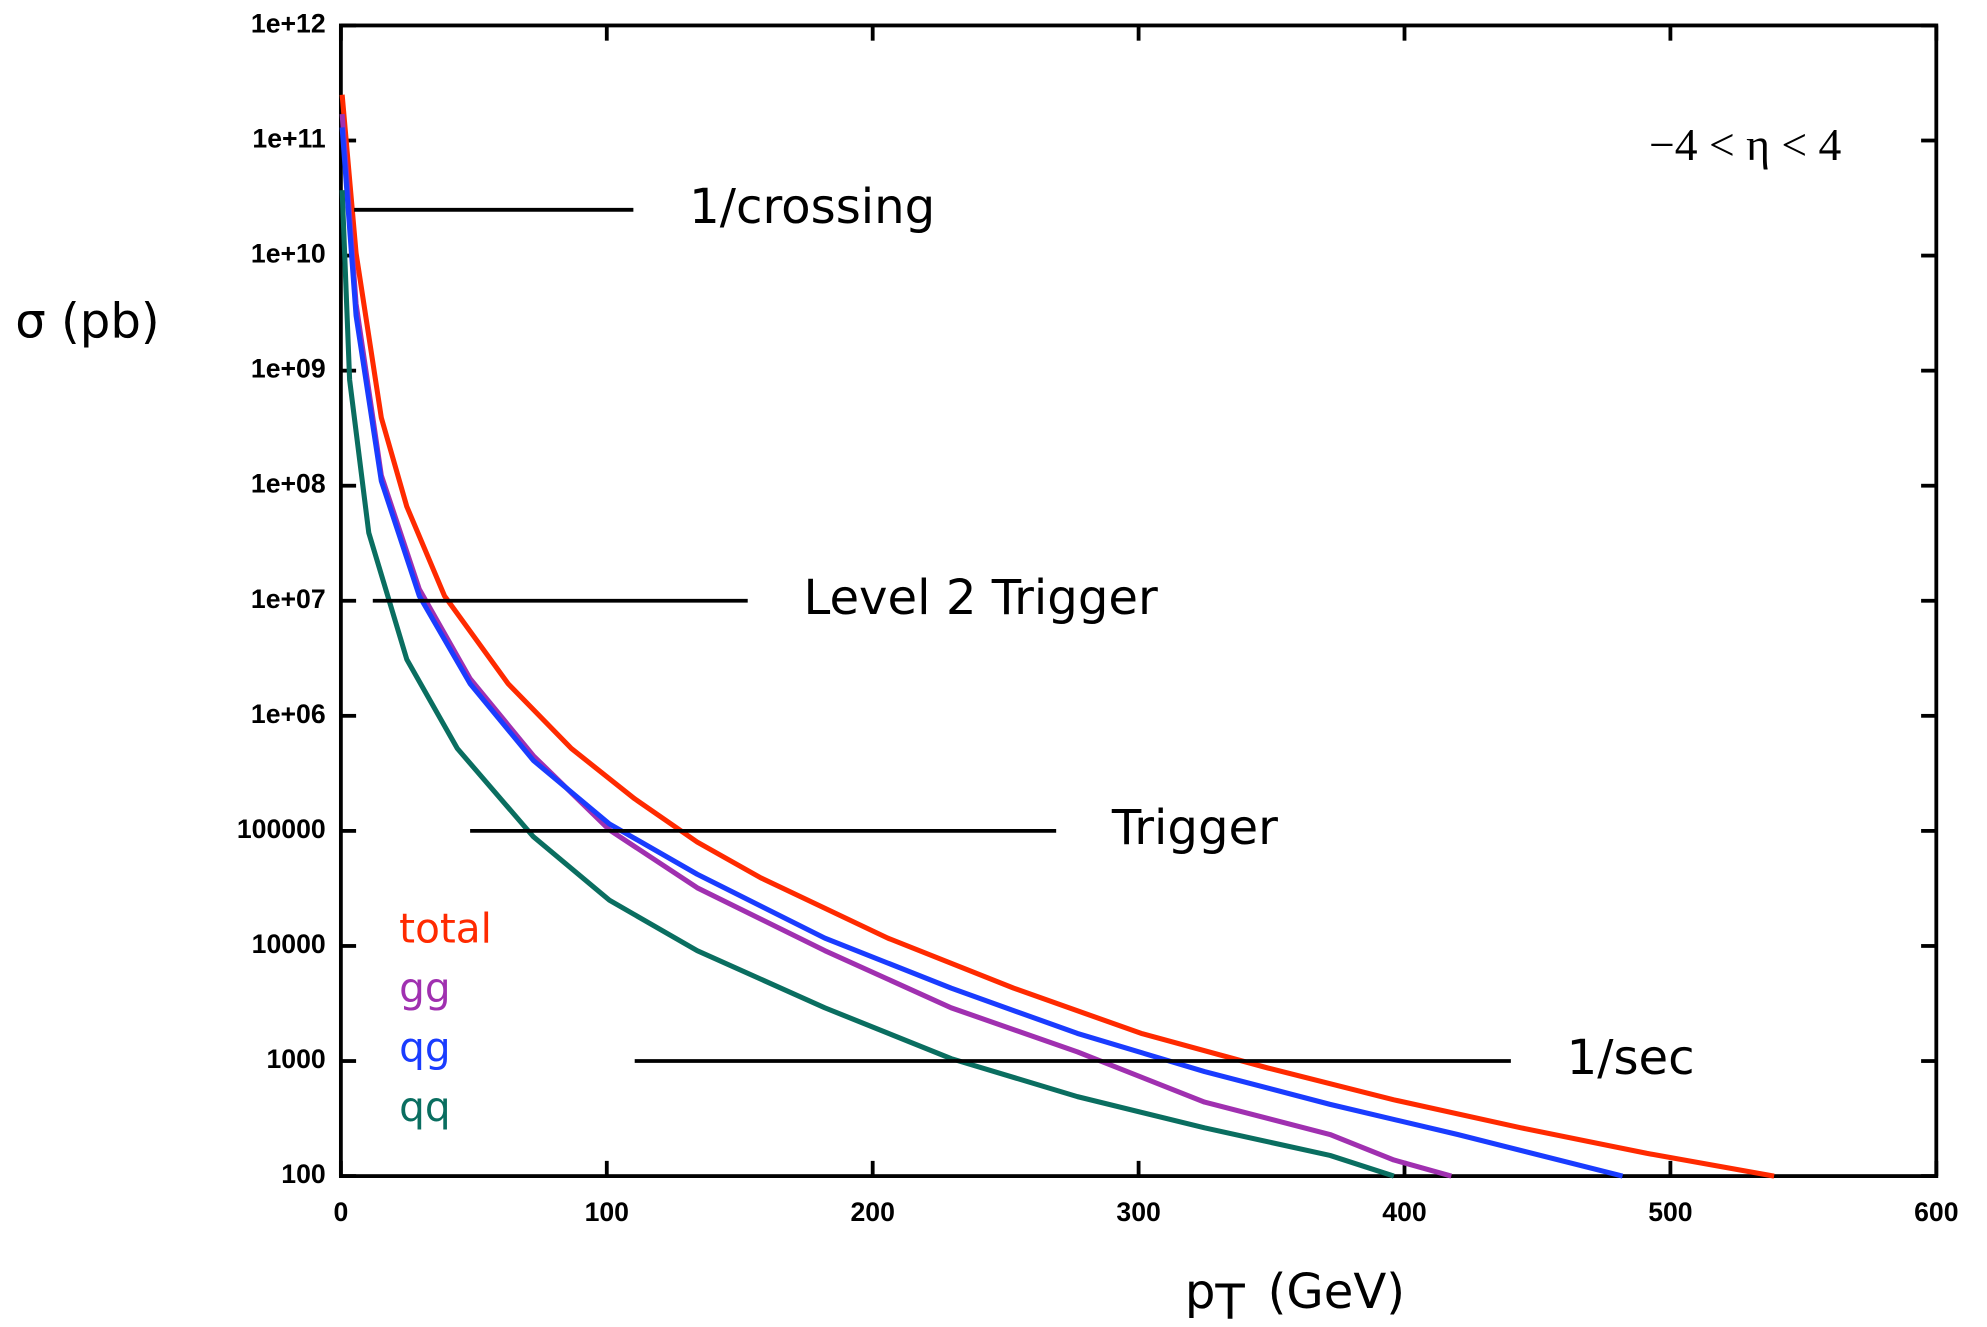 This screenshot has height=1327, width=1987. Describe the element at coordinates (424, 1107) in the screenshot. I see `legend-entry: qq` at that location.